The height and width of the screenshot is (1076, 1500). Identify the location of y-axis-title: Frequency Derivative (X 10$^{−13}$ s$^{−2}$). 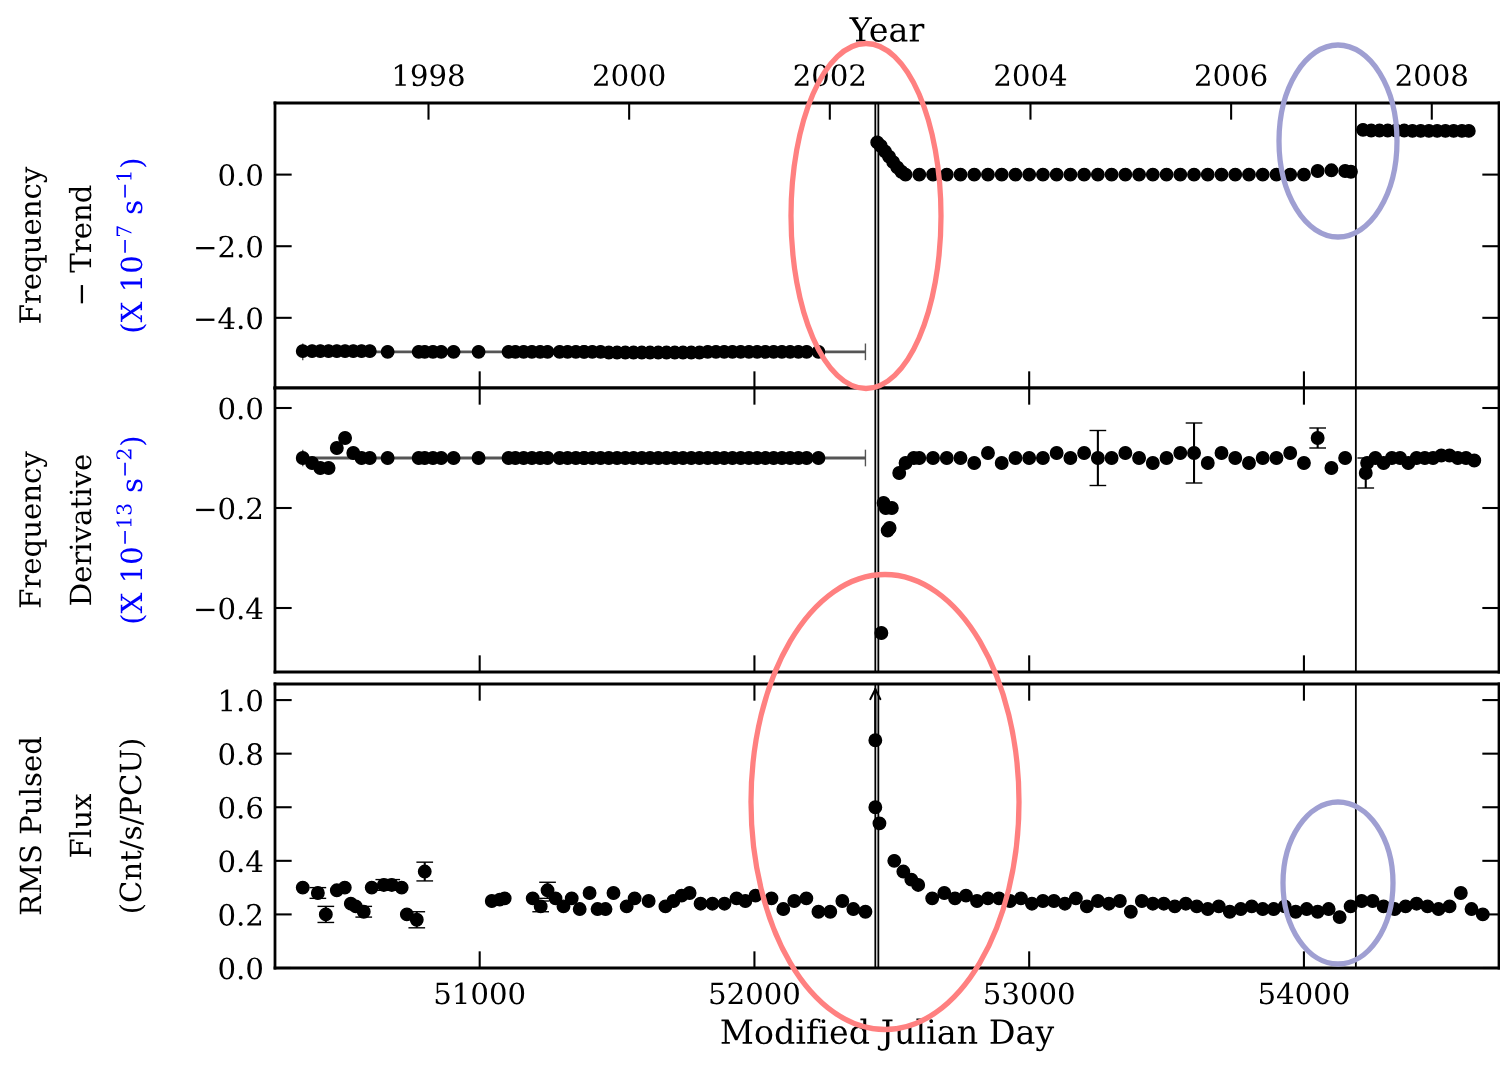
(83, 530).